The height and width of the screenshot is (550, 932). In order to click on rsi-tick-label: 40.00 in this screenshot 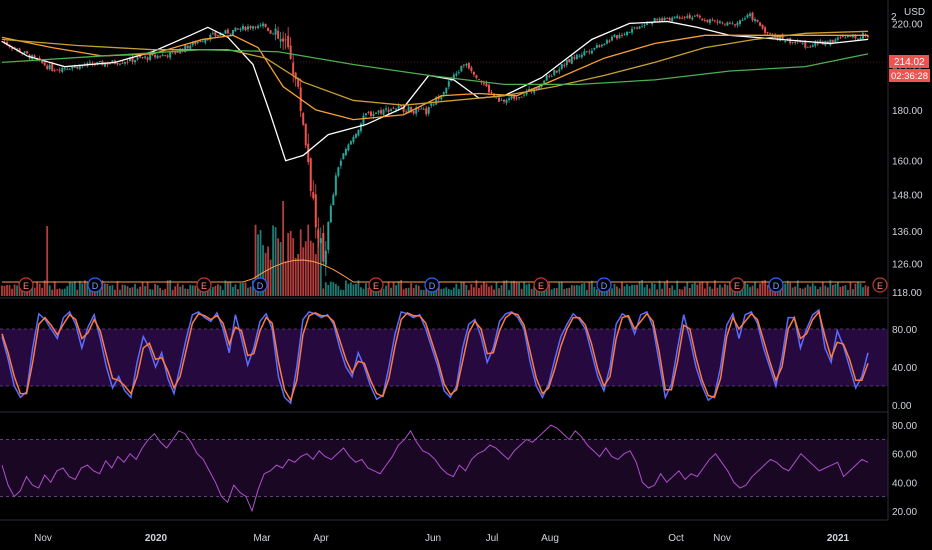, I will do `click(904, 483)`.